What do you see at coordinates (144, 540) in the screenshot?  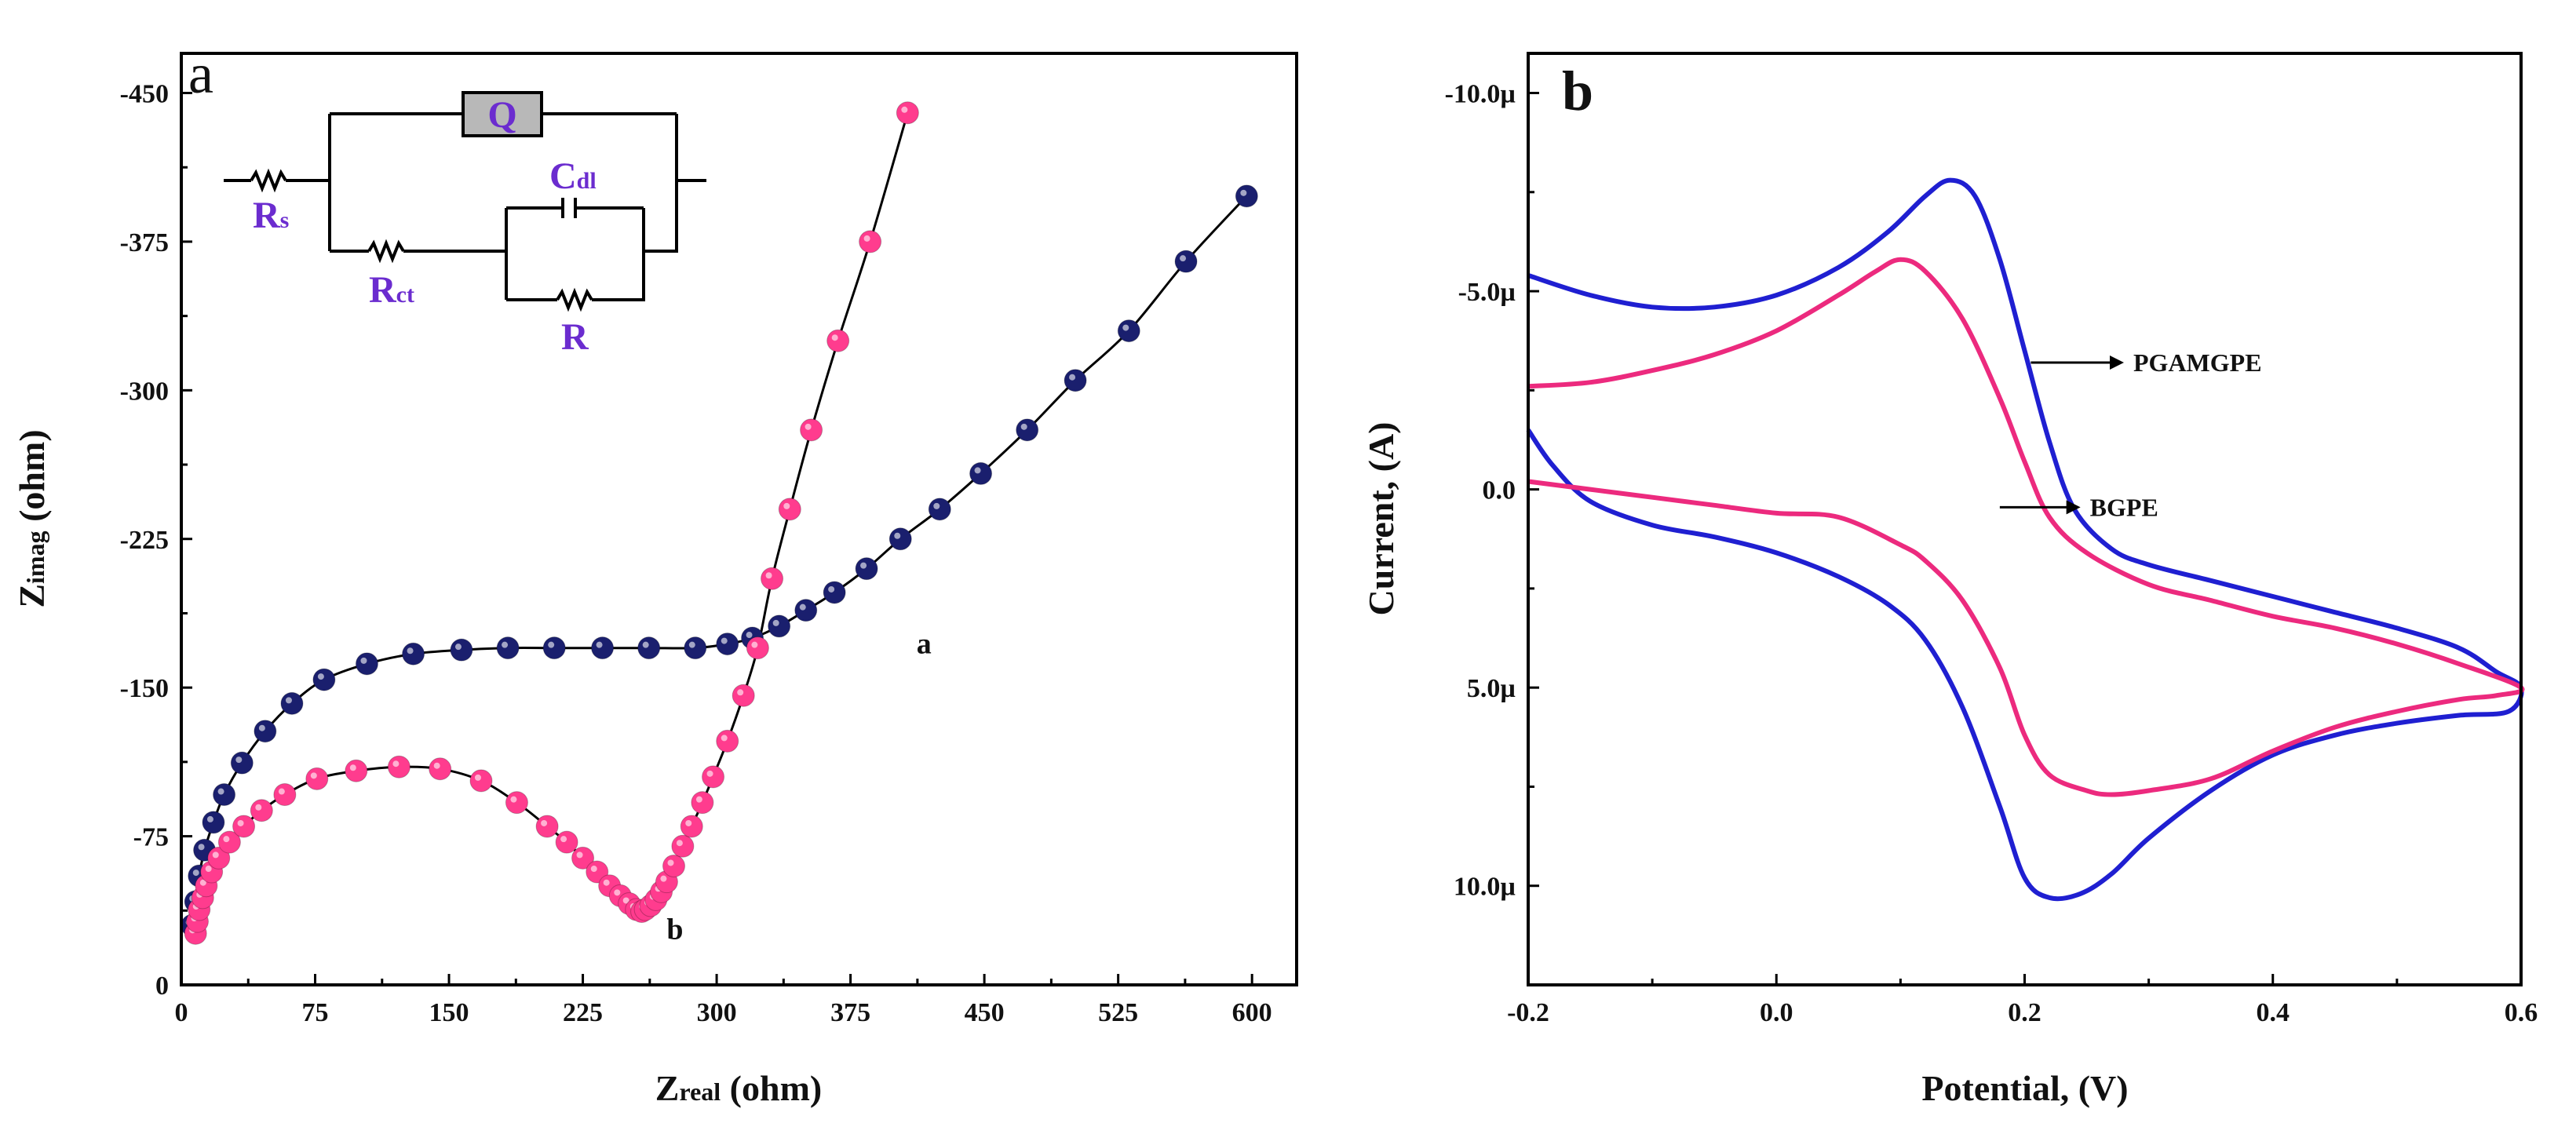 I see `panel-a-y-tick-label: -225` at bounding box center [144, 540].